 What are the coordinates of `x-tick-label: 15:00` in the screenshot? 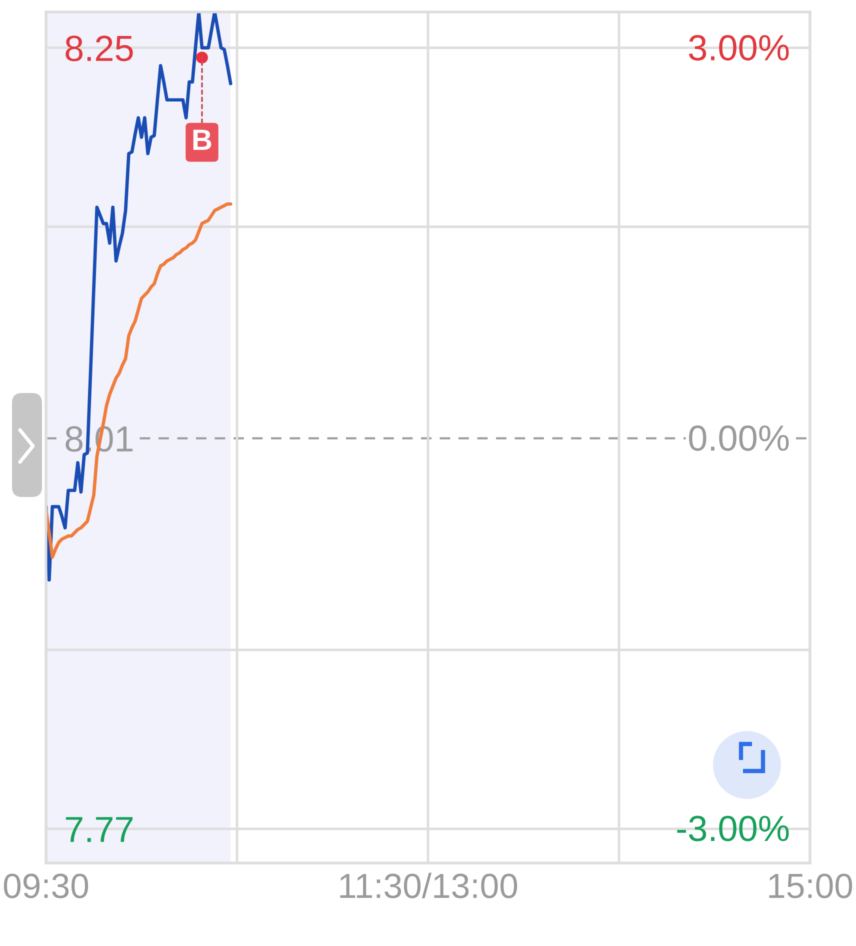 It's located at (810, 886).